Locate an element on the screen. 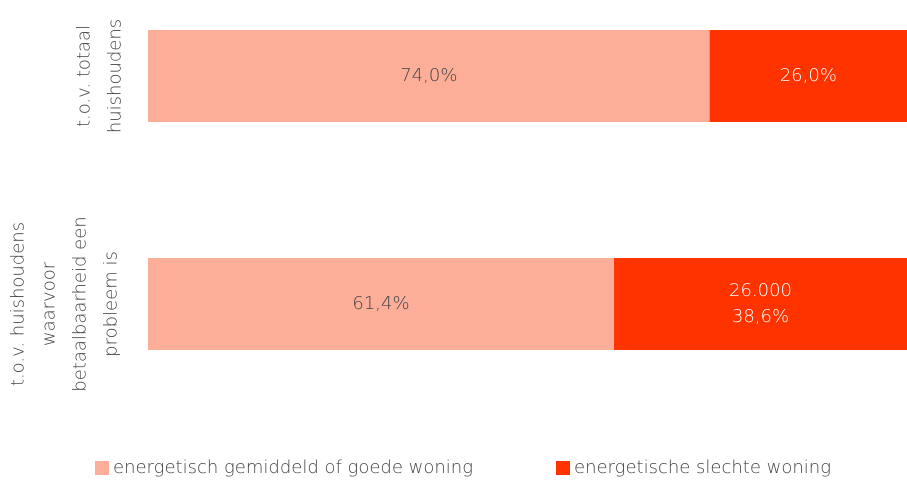 This screenshot has height=483, width=907. legend-label: energetisch gemiddeld of goede woning is located at coordinates (293, 467).